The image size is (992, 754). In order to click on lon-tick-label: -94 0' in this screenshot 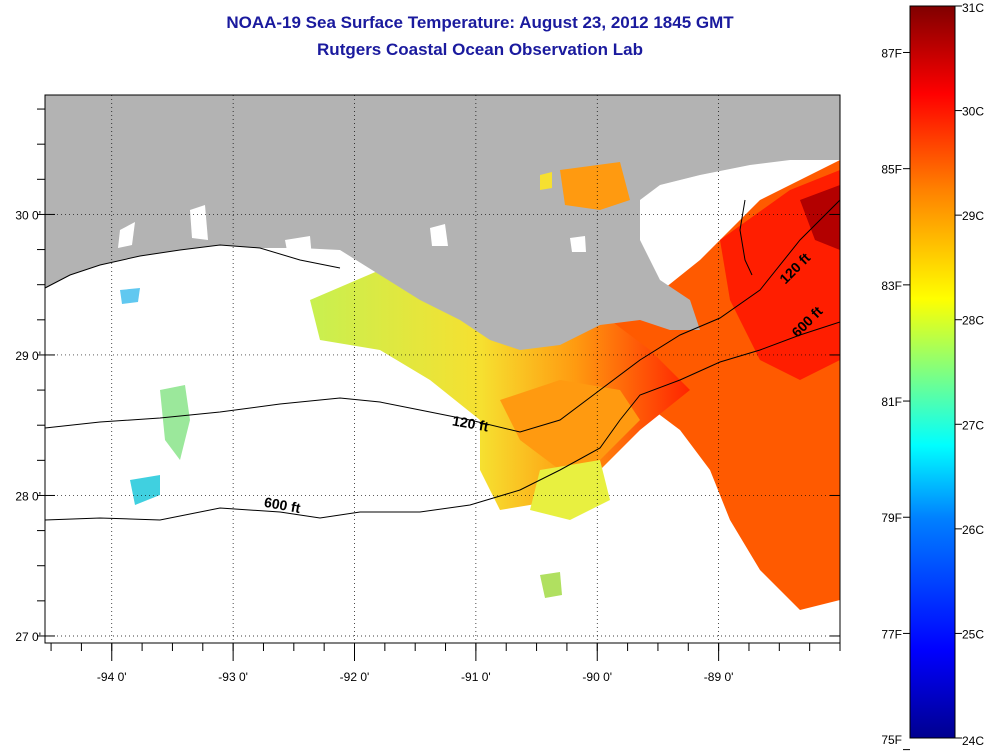, I will do `click(112, 677)`.